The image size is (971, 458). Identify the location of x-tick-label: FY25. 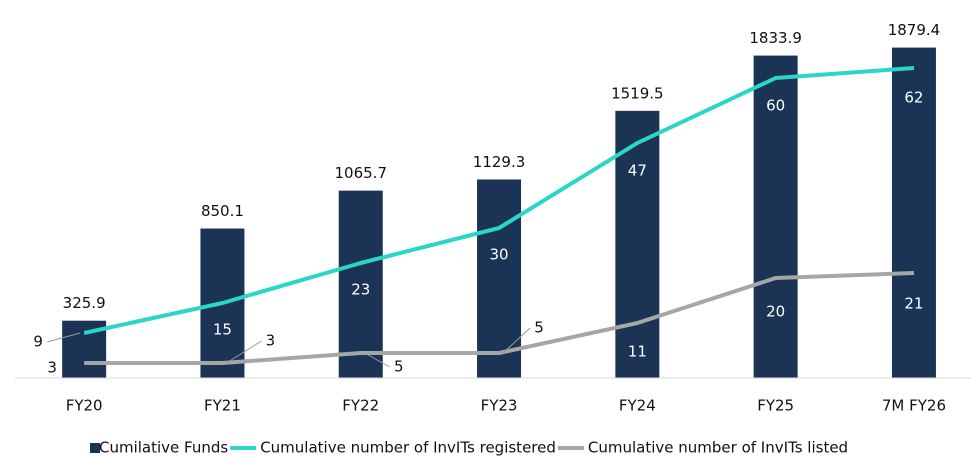
(775, 406).